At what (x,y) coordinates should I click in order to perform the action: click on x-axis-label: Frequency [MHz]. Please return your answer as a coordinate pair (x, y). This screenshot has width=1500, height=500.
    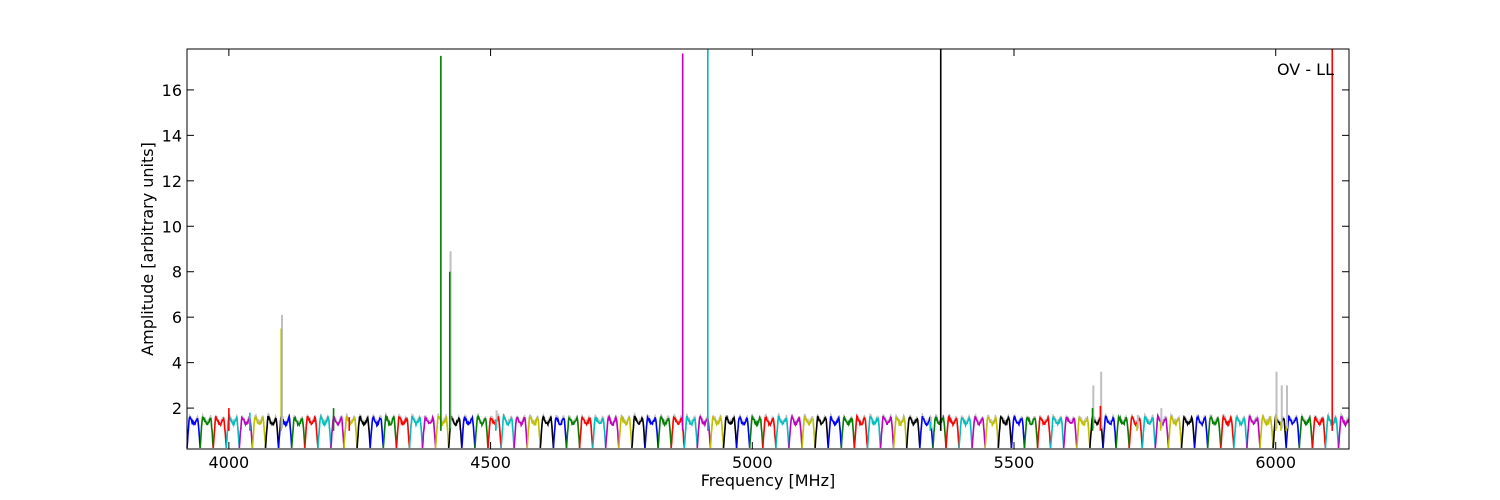
    Looking at the image, I should click on (768, 480).